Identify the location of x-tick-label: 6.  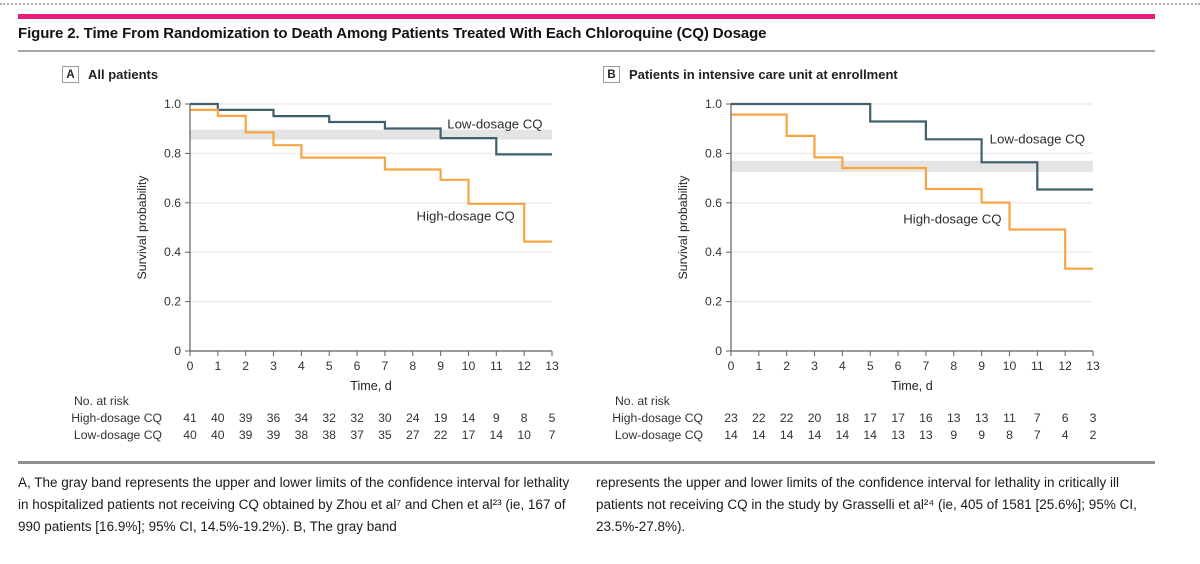
(898, 366).